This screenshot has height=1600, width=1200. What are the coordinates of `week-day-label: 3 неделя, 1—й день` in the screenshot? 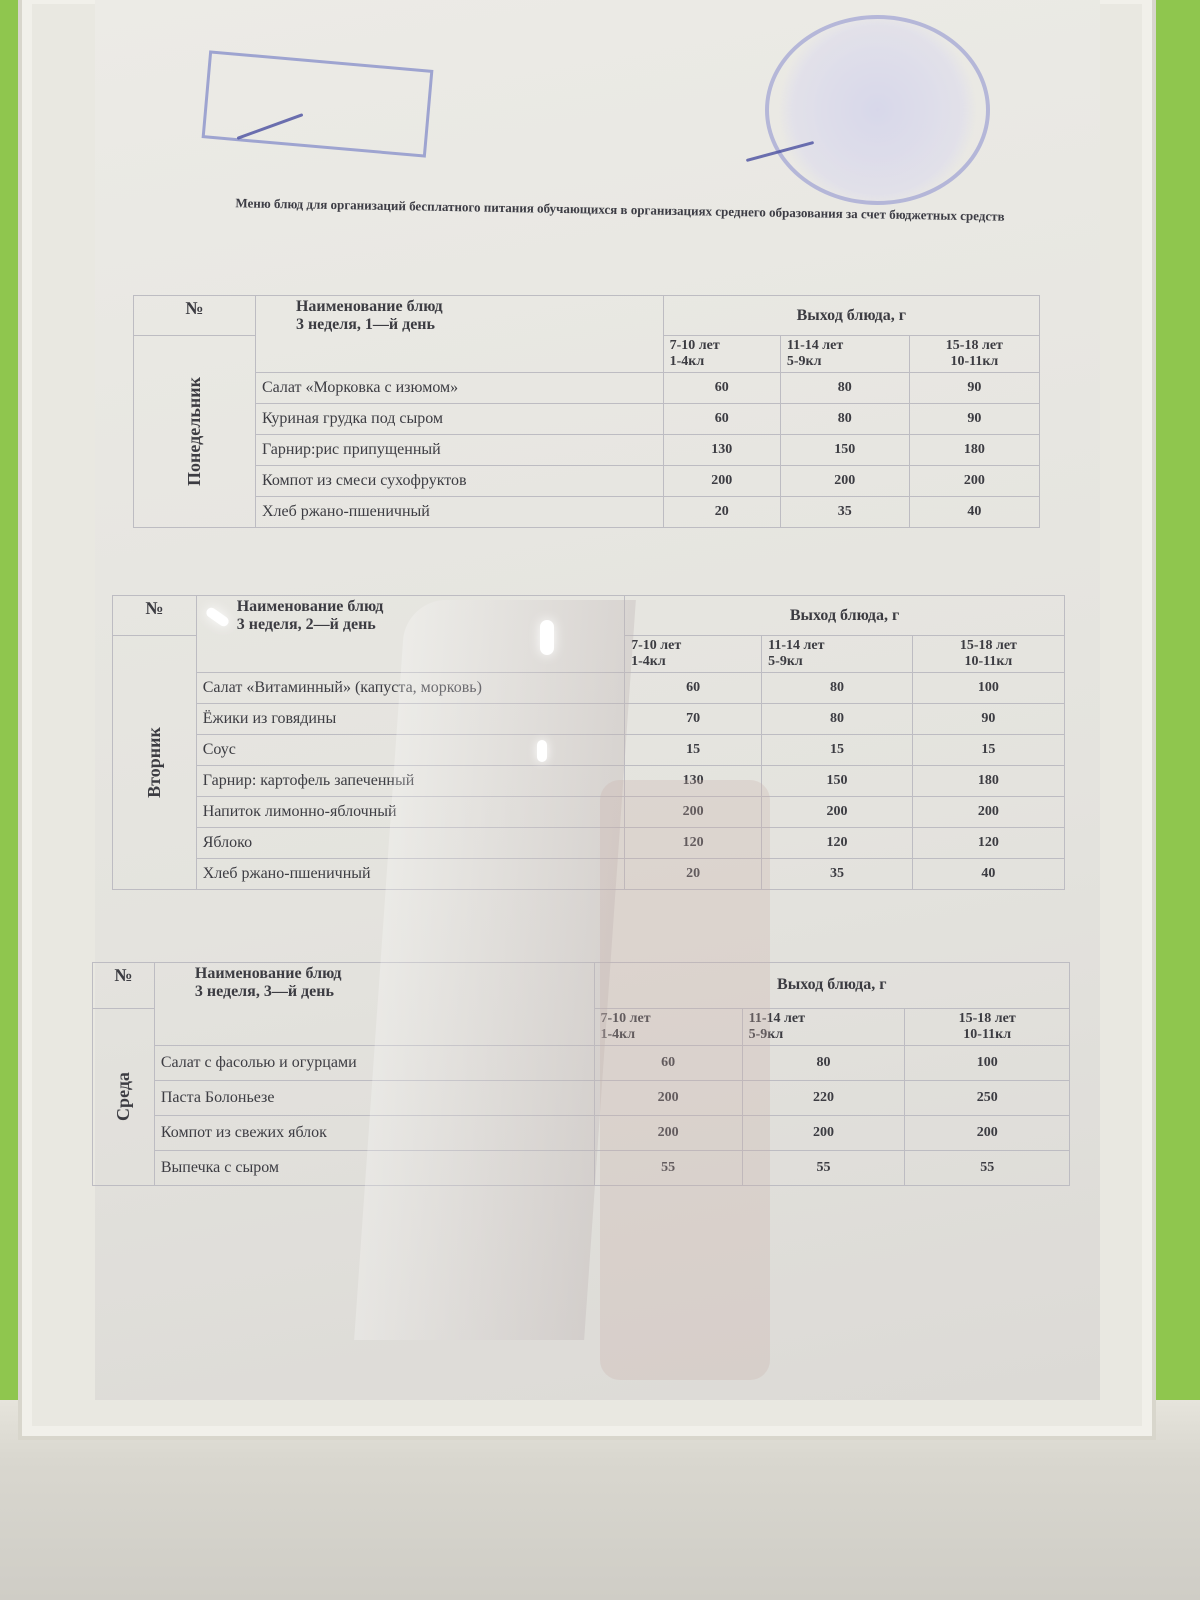 It's located at (365, 324).